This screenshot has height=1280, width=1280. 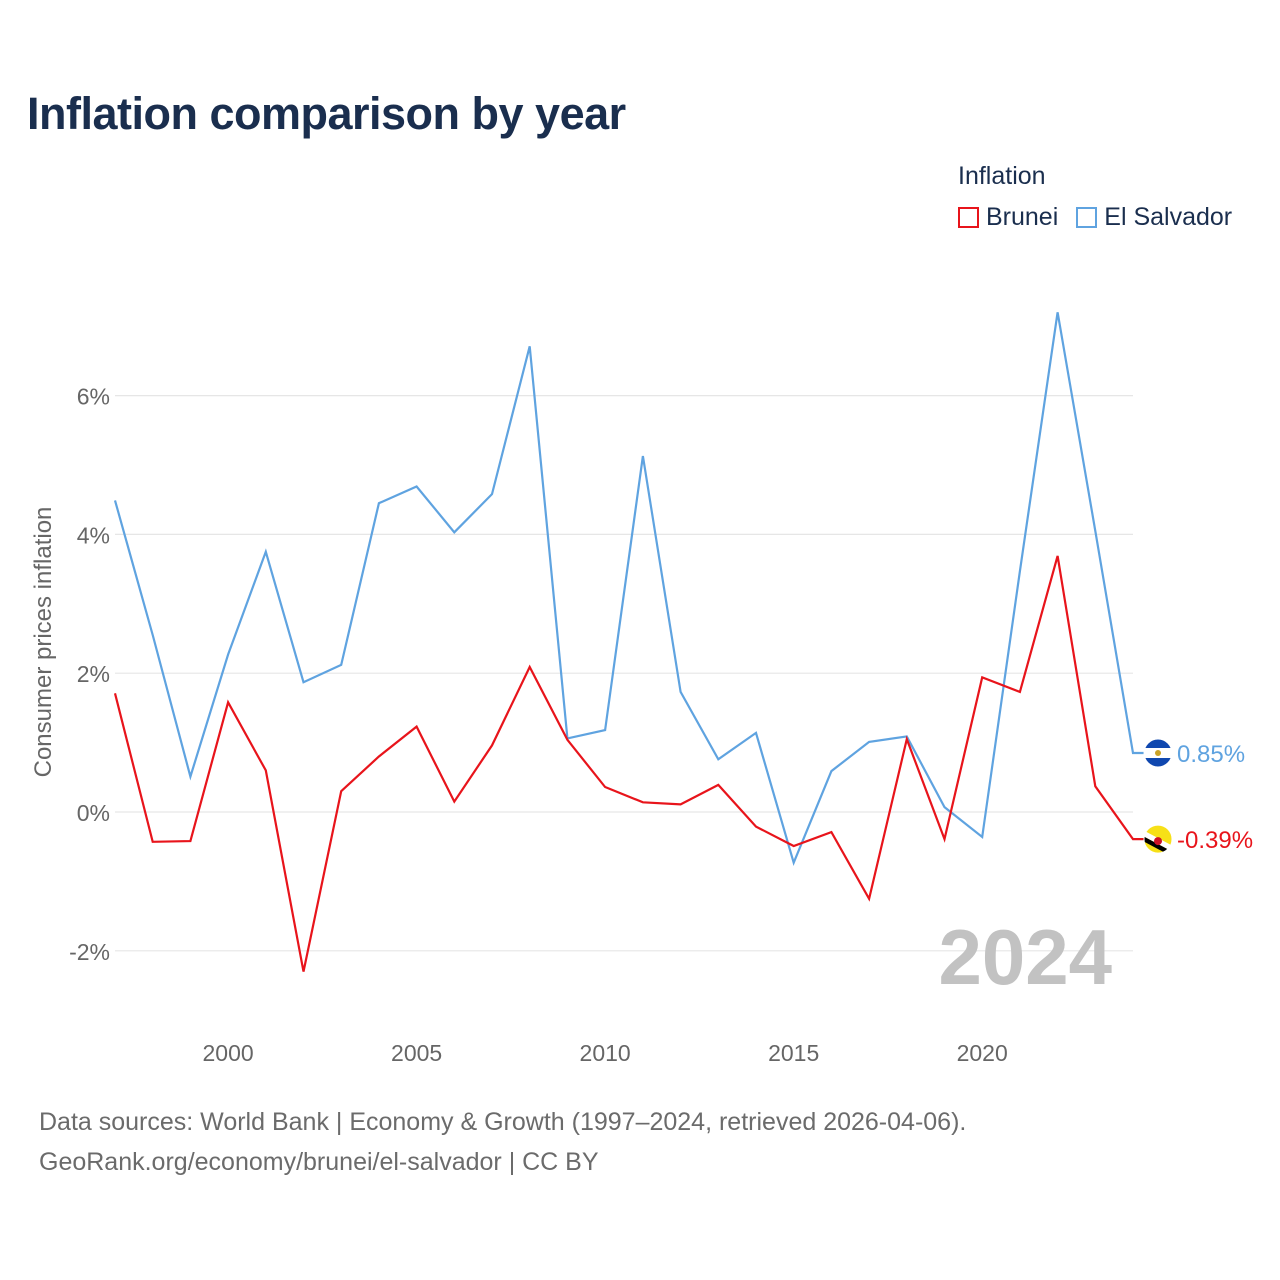 What do you see at coordinates (93, 813) in the screenshot?
I see `y-tick-label: 0%` at bounding box center [93, 813].